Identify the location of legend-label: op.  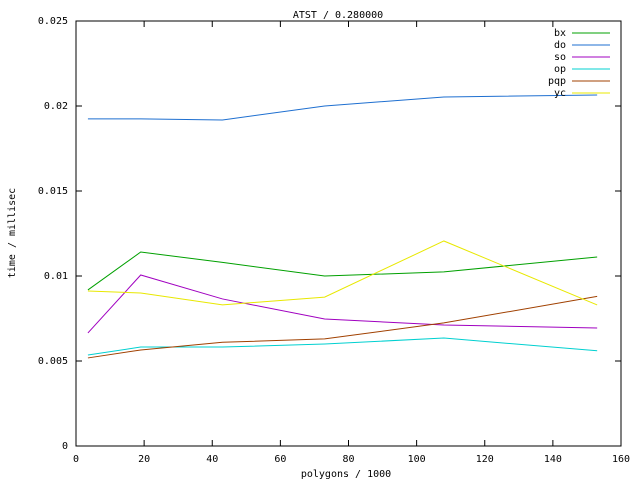
(560, 69).